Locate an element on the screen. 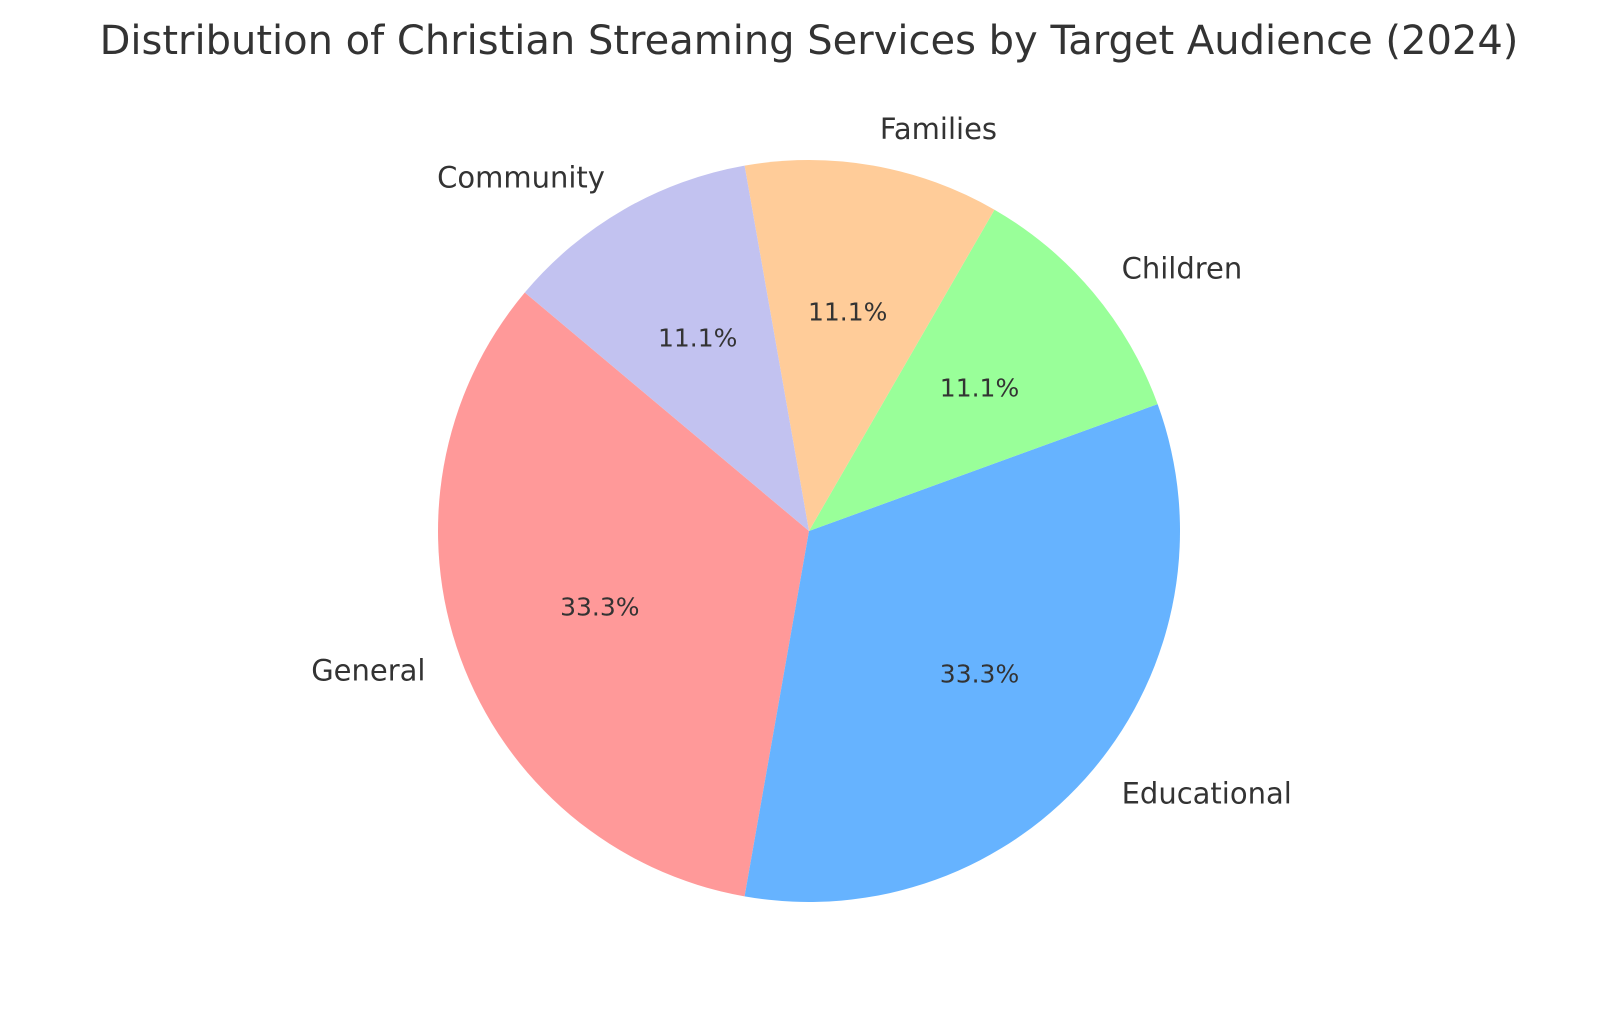 The image size is (1618, 1014). pie-slice-general is located at coordinates (623, 594).